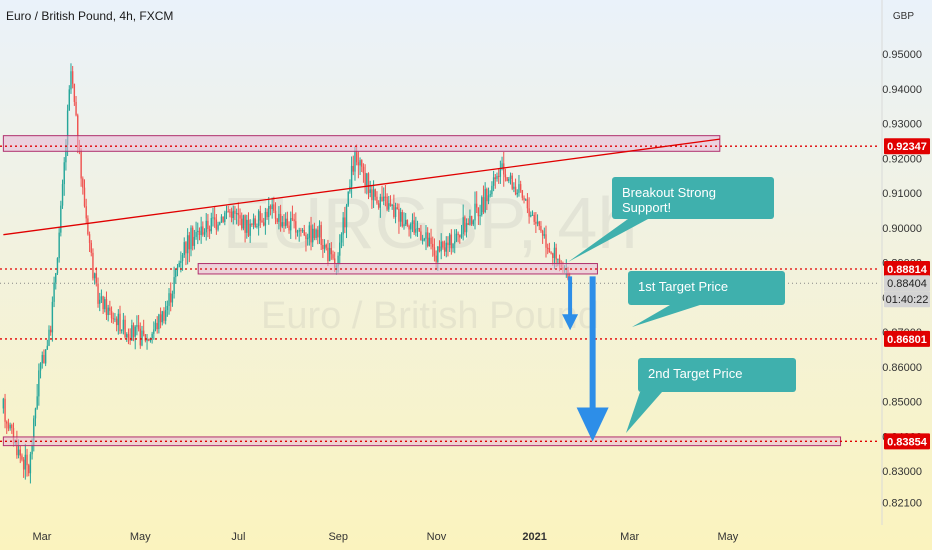 The image size is (932, 555). I want to click on callout-breakout-support: Breakout Strong Support!, so click(693, 198).